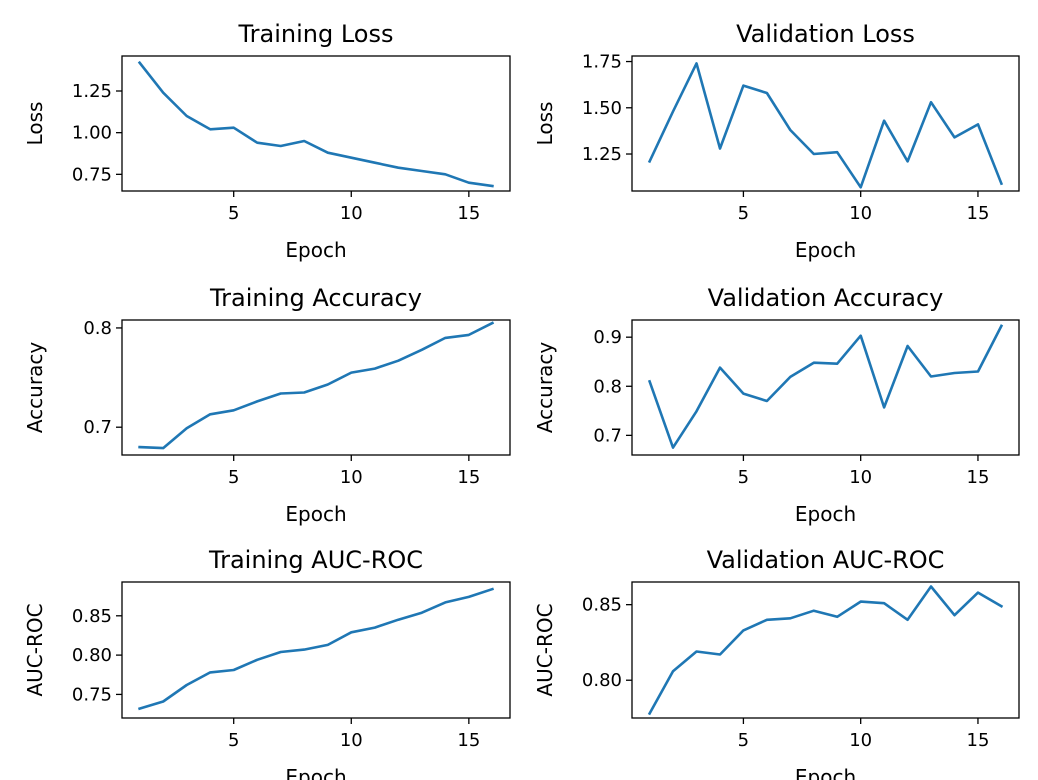 The height and width of the screenshot is (780, 1038). I want to click on subplot-title: Validation Accuracy, so click(826, 298).